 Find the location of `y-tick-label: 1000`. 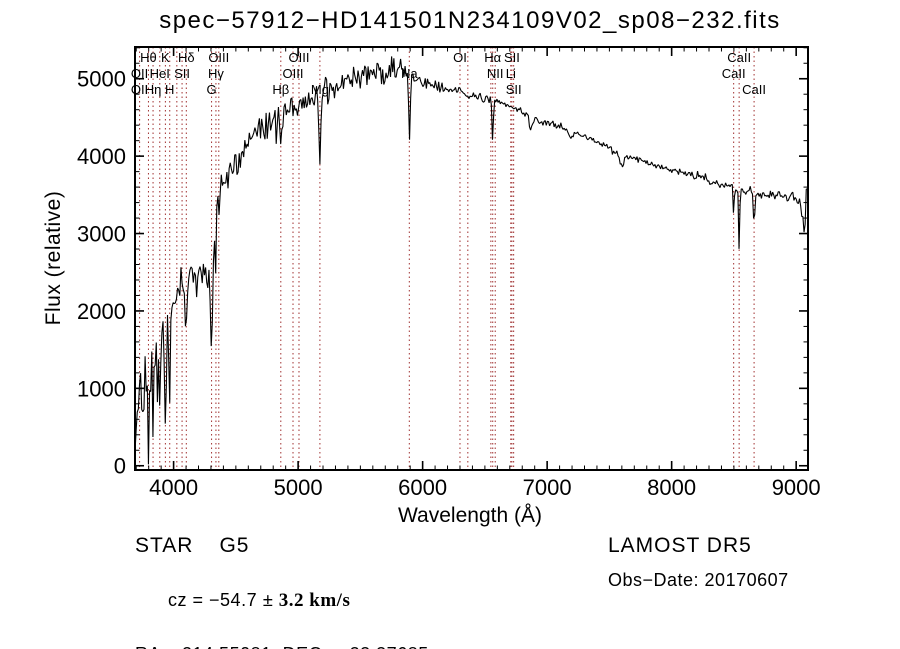

y-tick-label: 1000 is located at coordinates (101, 388).